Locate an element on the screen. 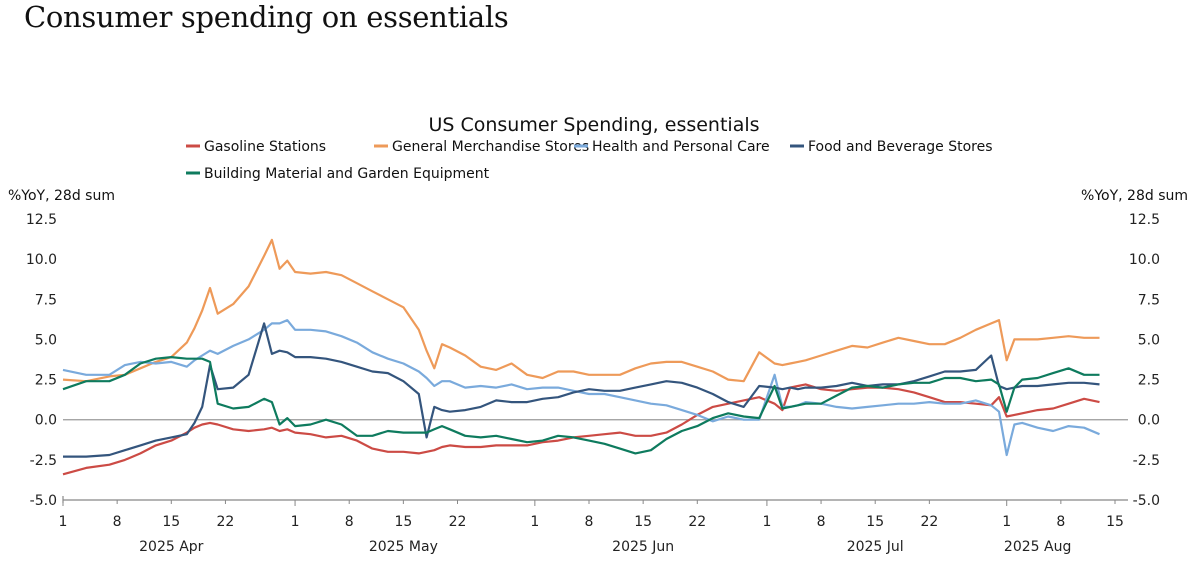  legend-label: Food and Beverage Stores is located at coordinates (900, 147).